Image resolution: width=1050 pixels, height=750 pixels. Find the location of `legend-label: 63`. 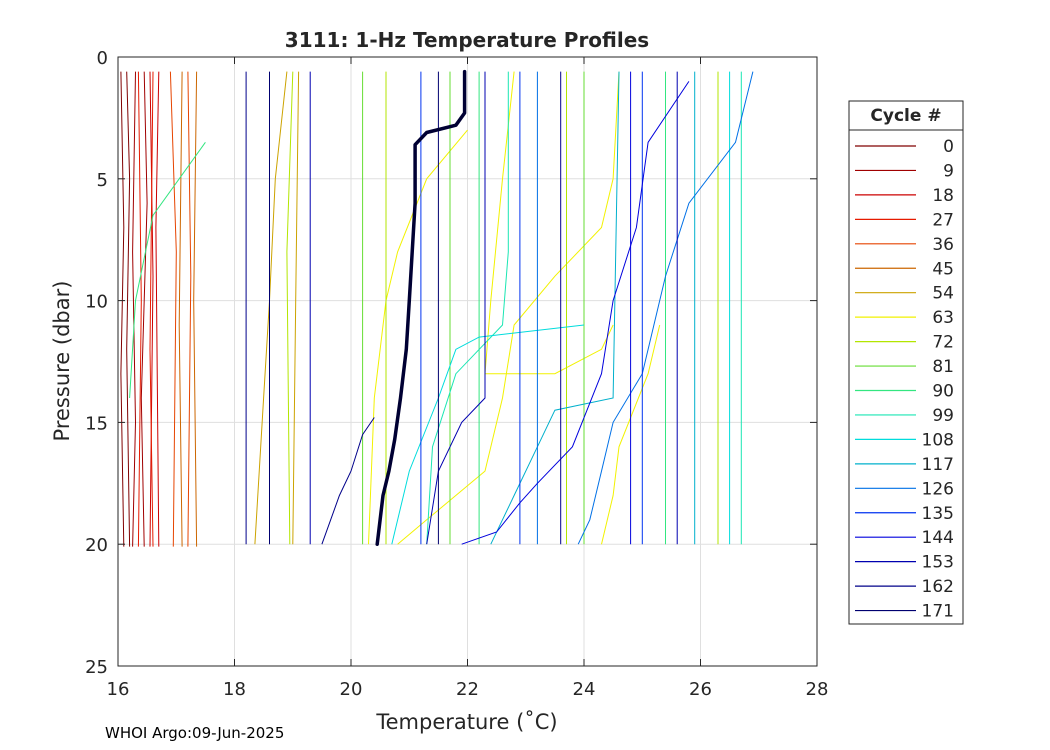

legend-label: 63 is located at coordinates (943, 318).